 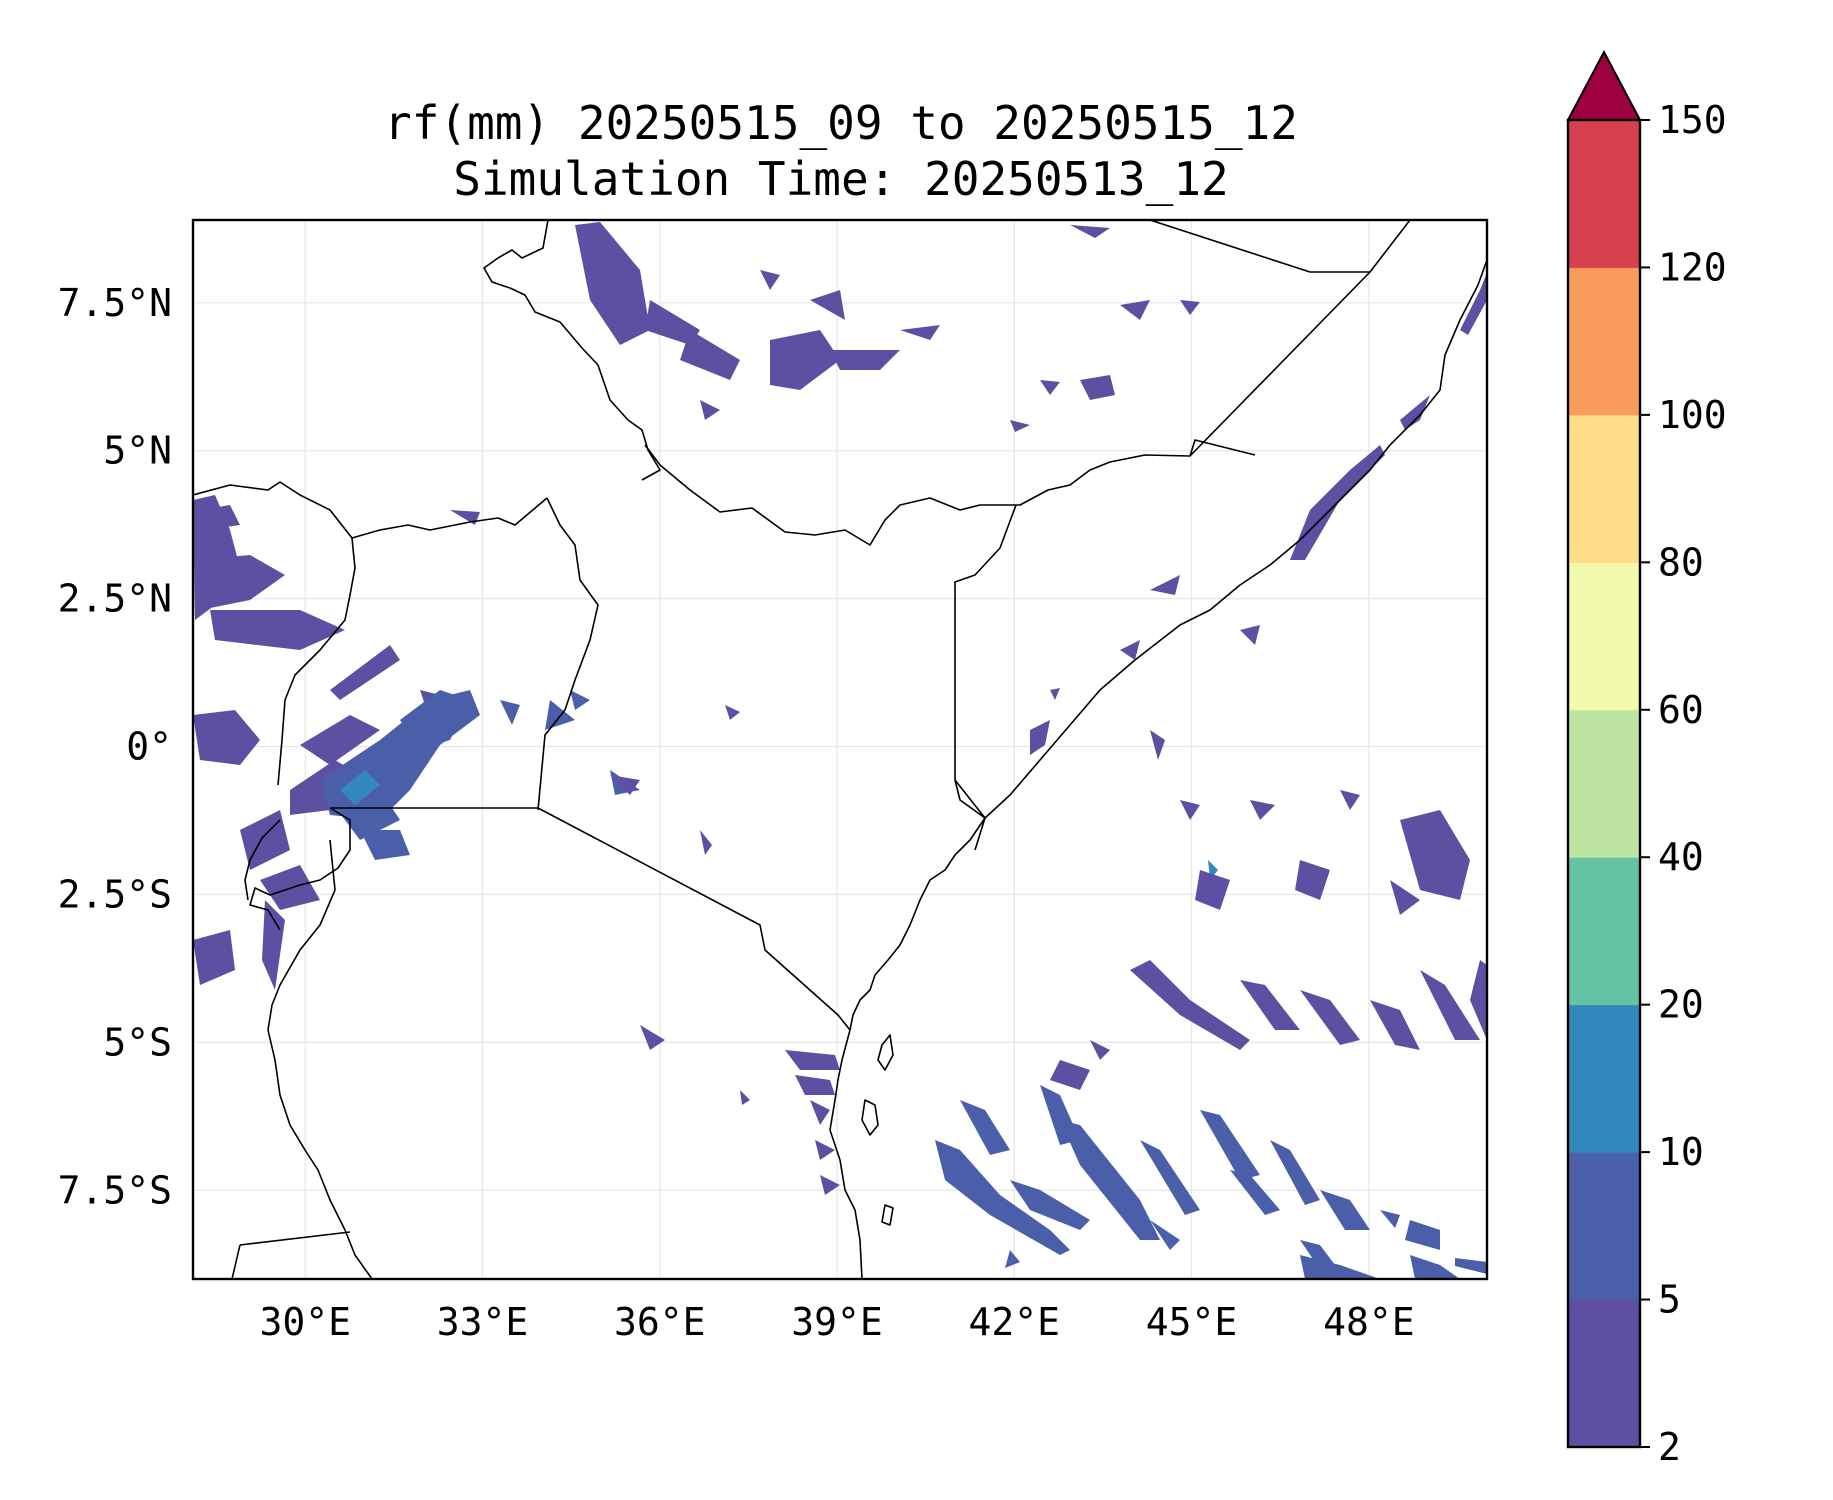 I want to click on lon-tick-label: 48°E, so click(x=1369, y=1322).